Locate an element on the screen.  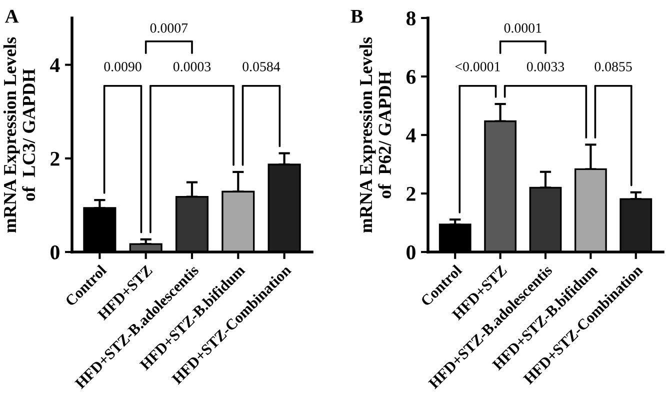
annotation: 0.0001 is located at coordinates (523, 28).